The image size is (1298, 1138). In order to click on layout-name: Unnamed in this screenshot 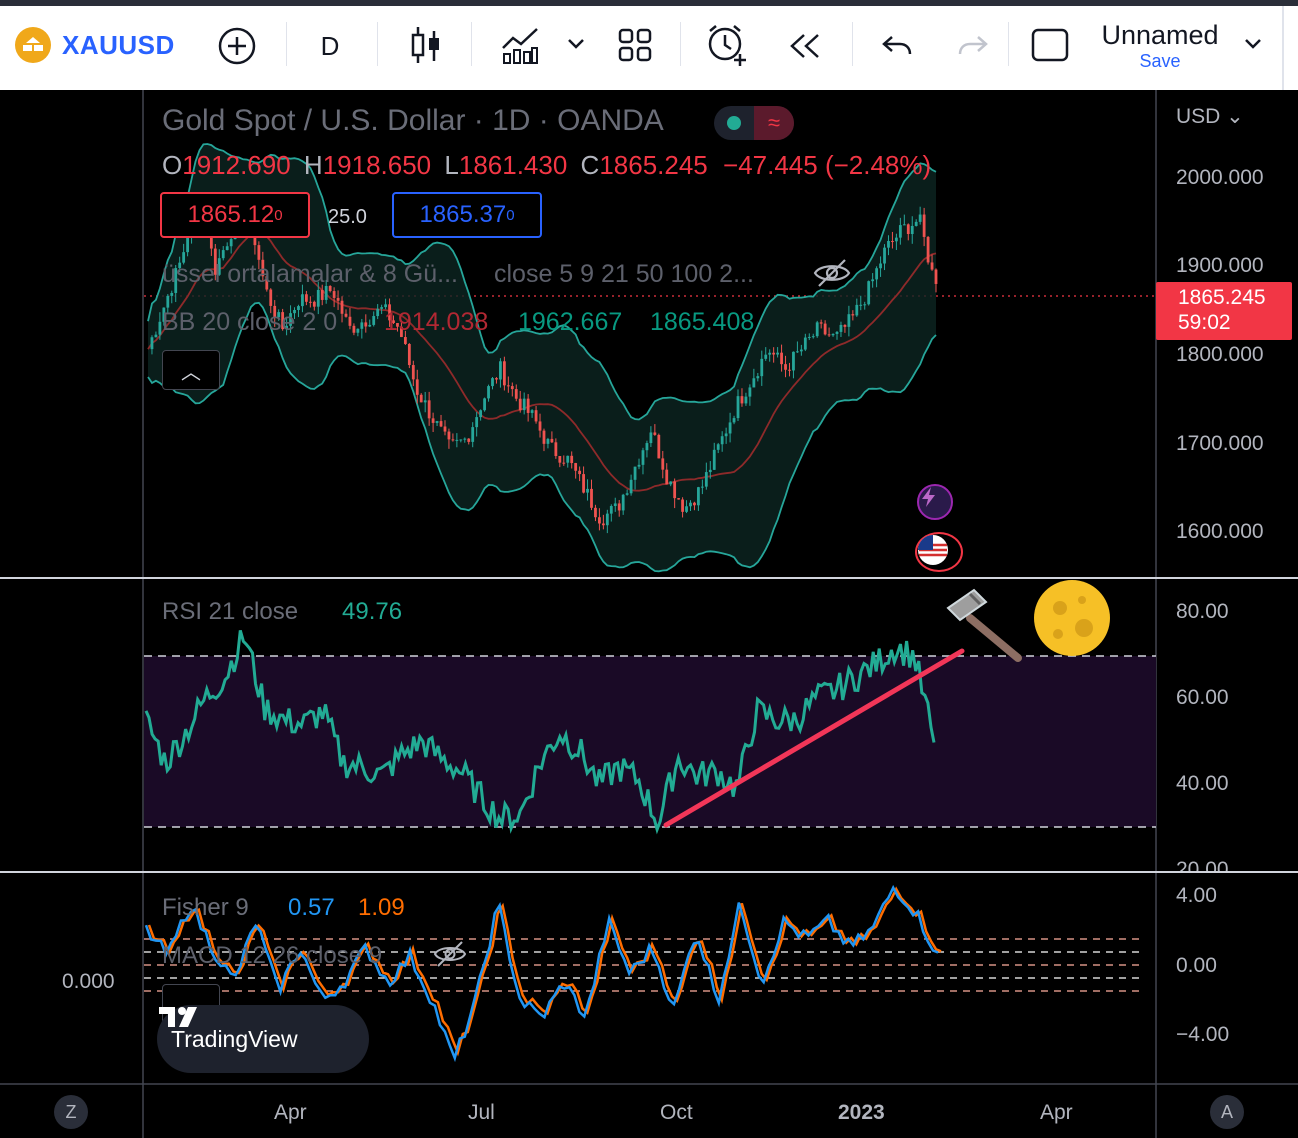, I will do `click(1160, 34)`.